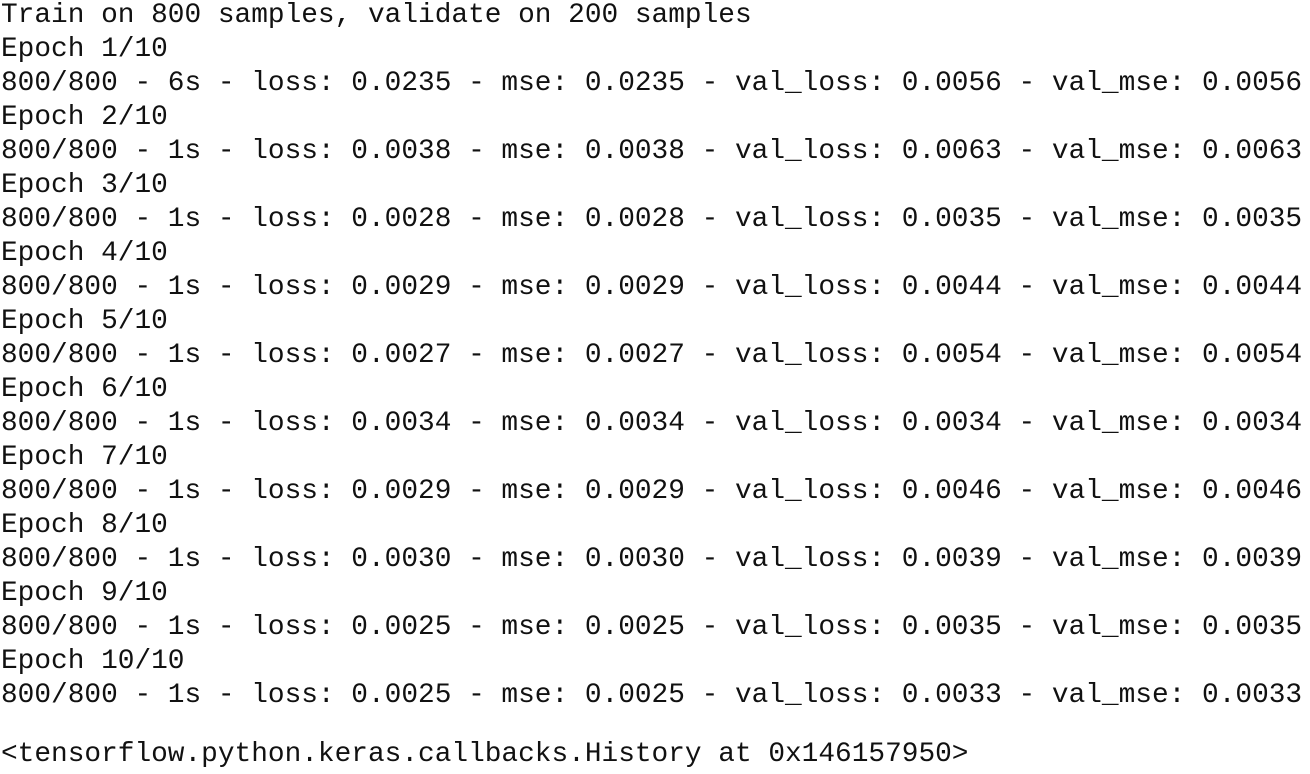  I want to click on epoch-label: Epoch 4/10, so click(84, 253).